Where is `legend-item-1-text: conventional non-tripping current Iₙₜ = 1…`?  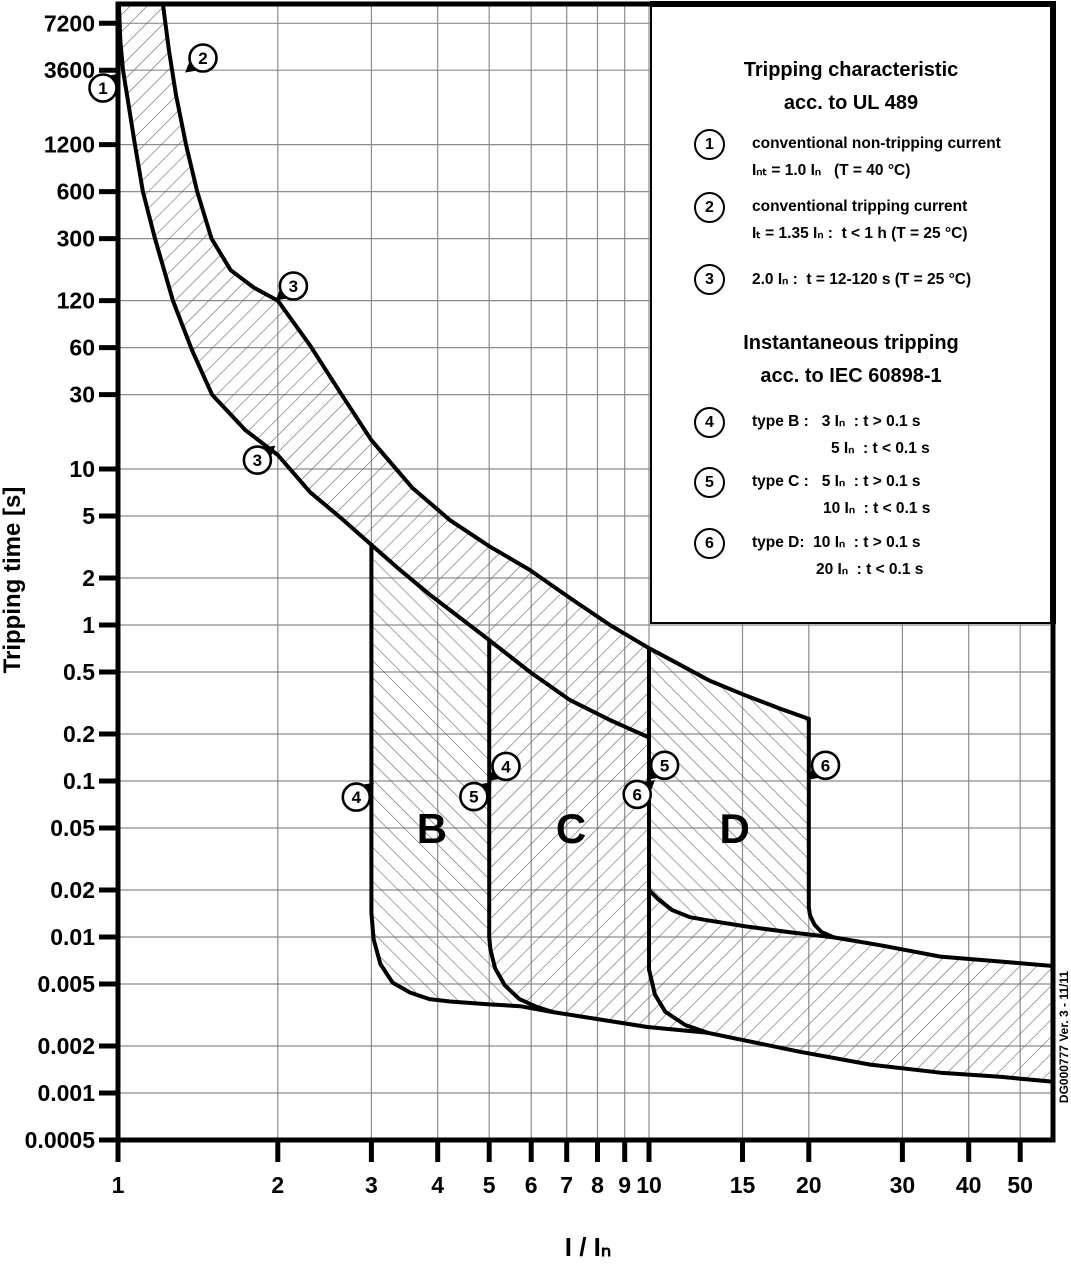 legend-item-1-text: conventional non-tripping current Iₙₜ = 1… is located at coordinates (876, 157).